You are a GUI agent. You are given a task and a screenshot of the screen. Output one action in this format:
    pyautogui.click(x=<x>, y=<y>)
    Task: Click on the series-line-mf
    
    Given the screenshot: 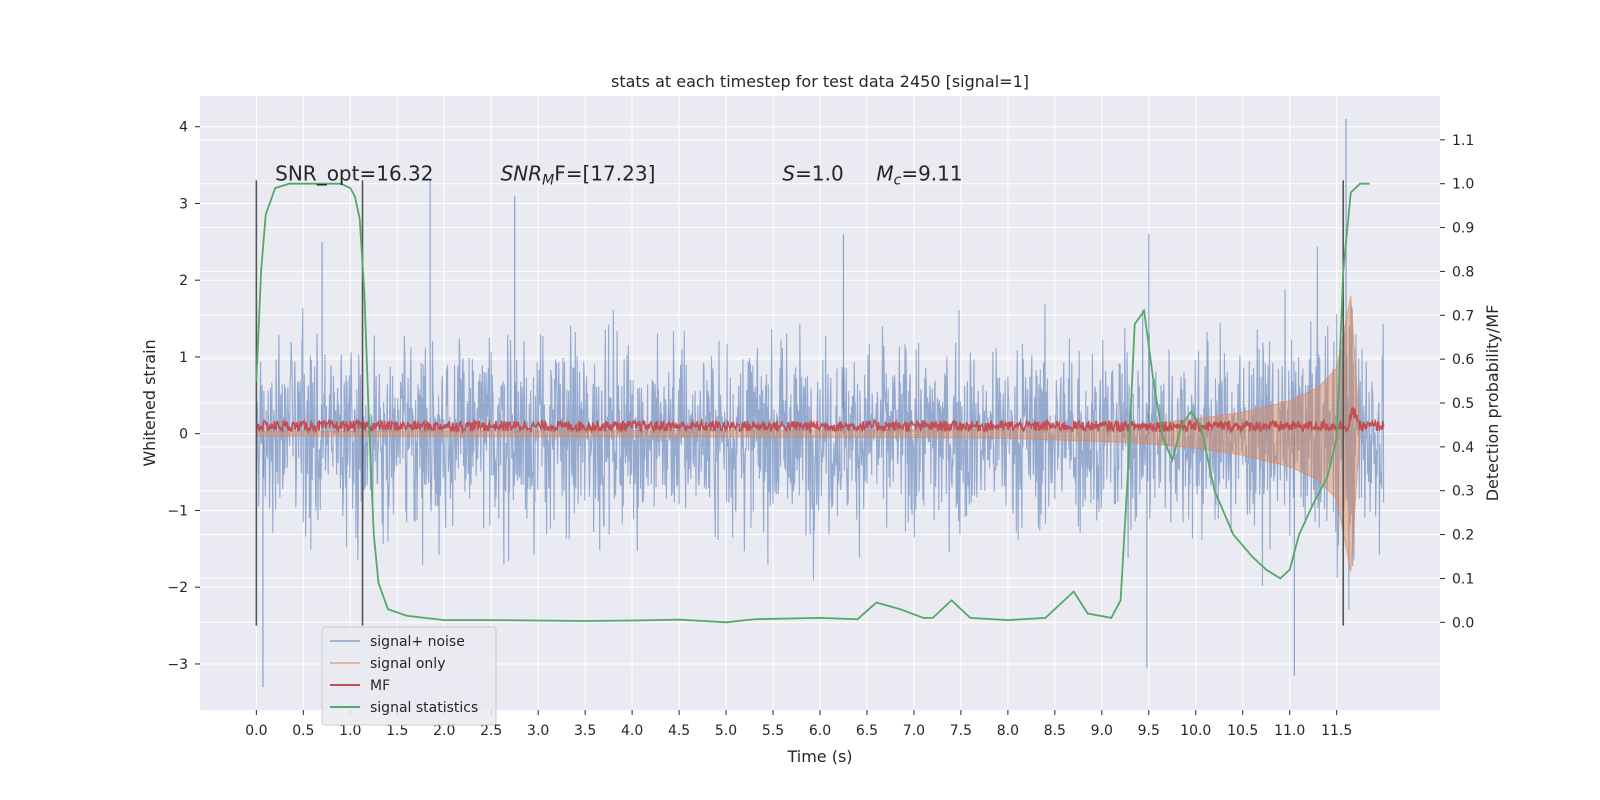 What is the action you would take?
    pyautogui.click(x=820, y=421)
    